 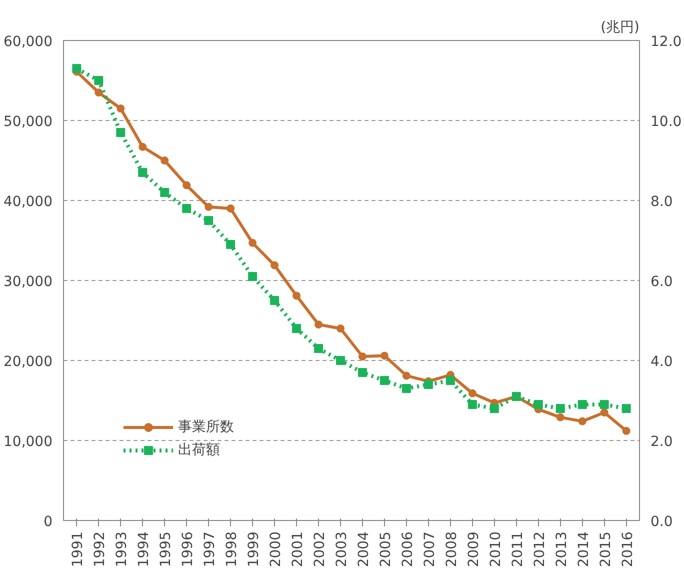 What do you see at coordinates (28, 42) in the screenshot?
I see `y-tick-label: 60,000` at bounding box center [28, 42].